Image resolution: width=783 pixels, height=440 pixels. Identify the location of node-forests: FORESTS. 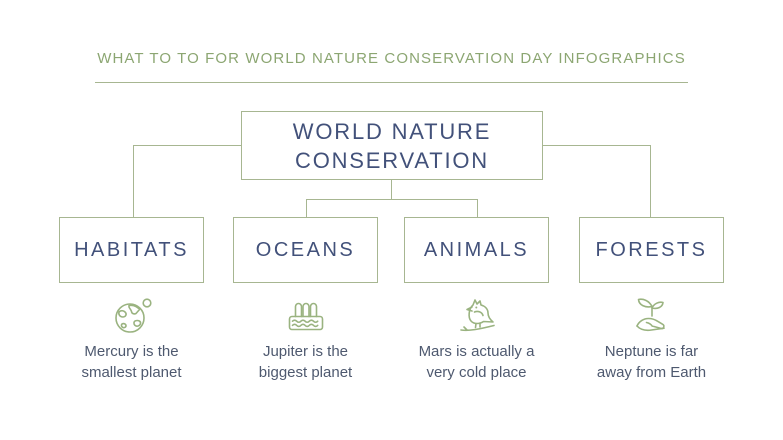
(651, 250).